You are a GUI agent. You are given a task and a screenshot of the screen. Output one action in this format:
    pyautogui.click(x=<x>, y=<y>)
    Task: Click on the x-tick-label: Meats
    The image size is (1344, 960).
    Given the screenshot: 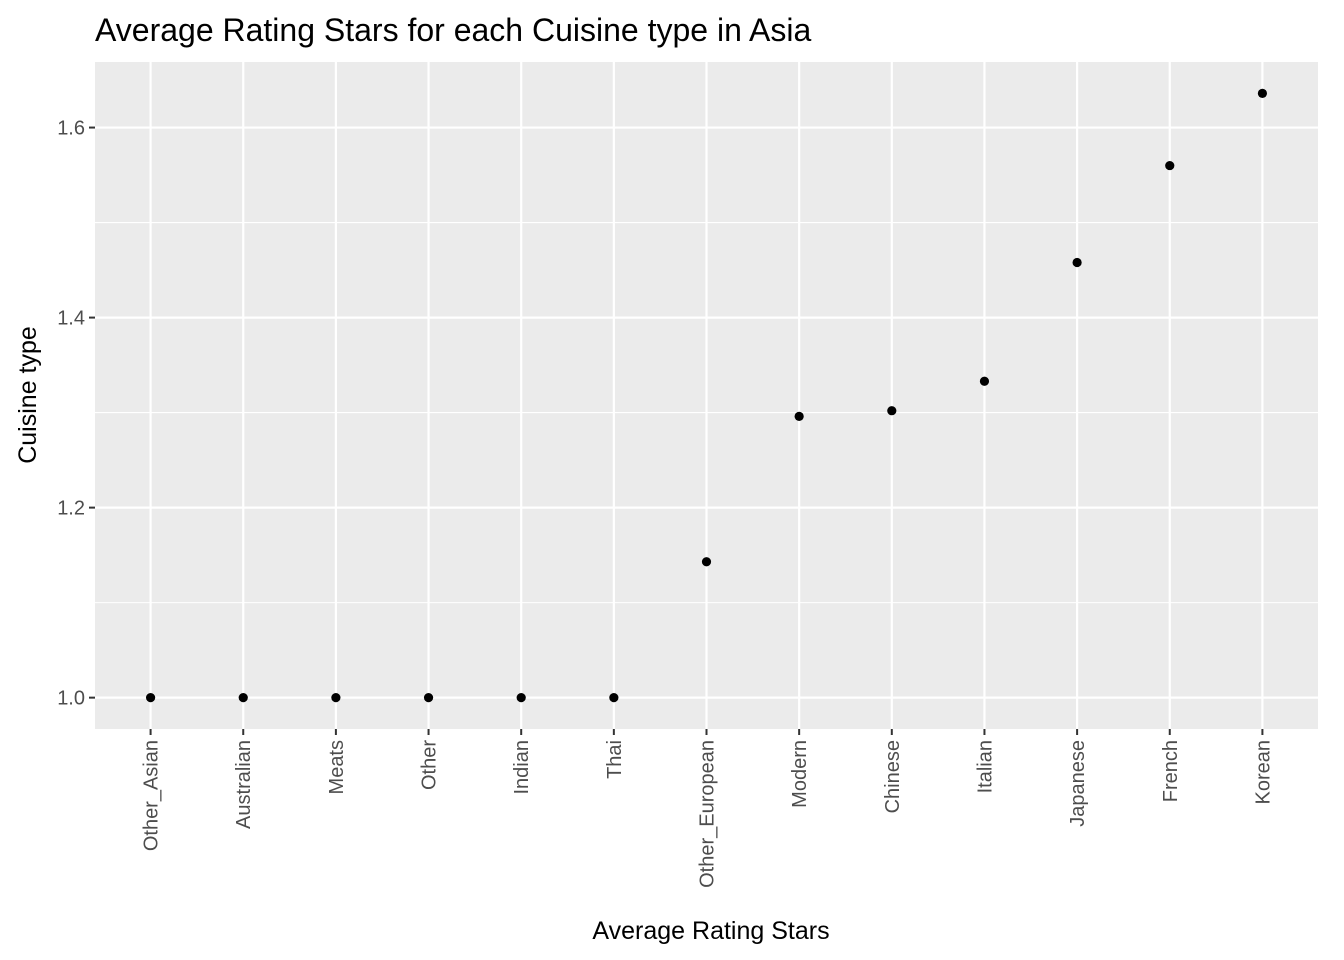 What is the action you would take?
    pyautogui.click(x=337, y=767)
    